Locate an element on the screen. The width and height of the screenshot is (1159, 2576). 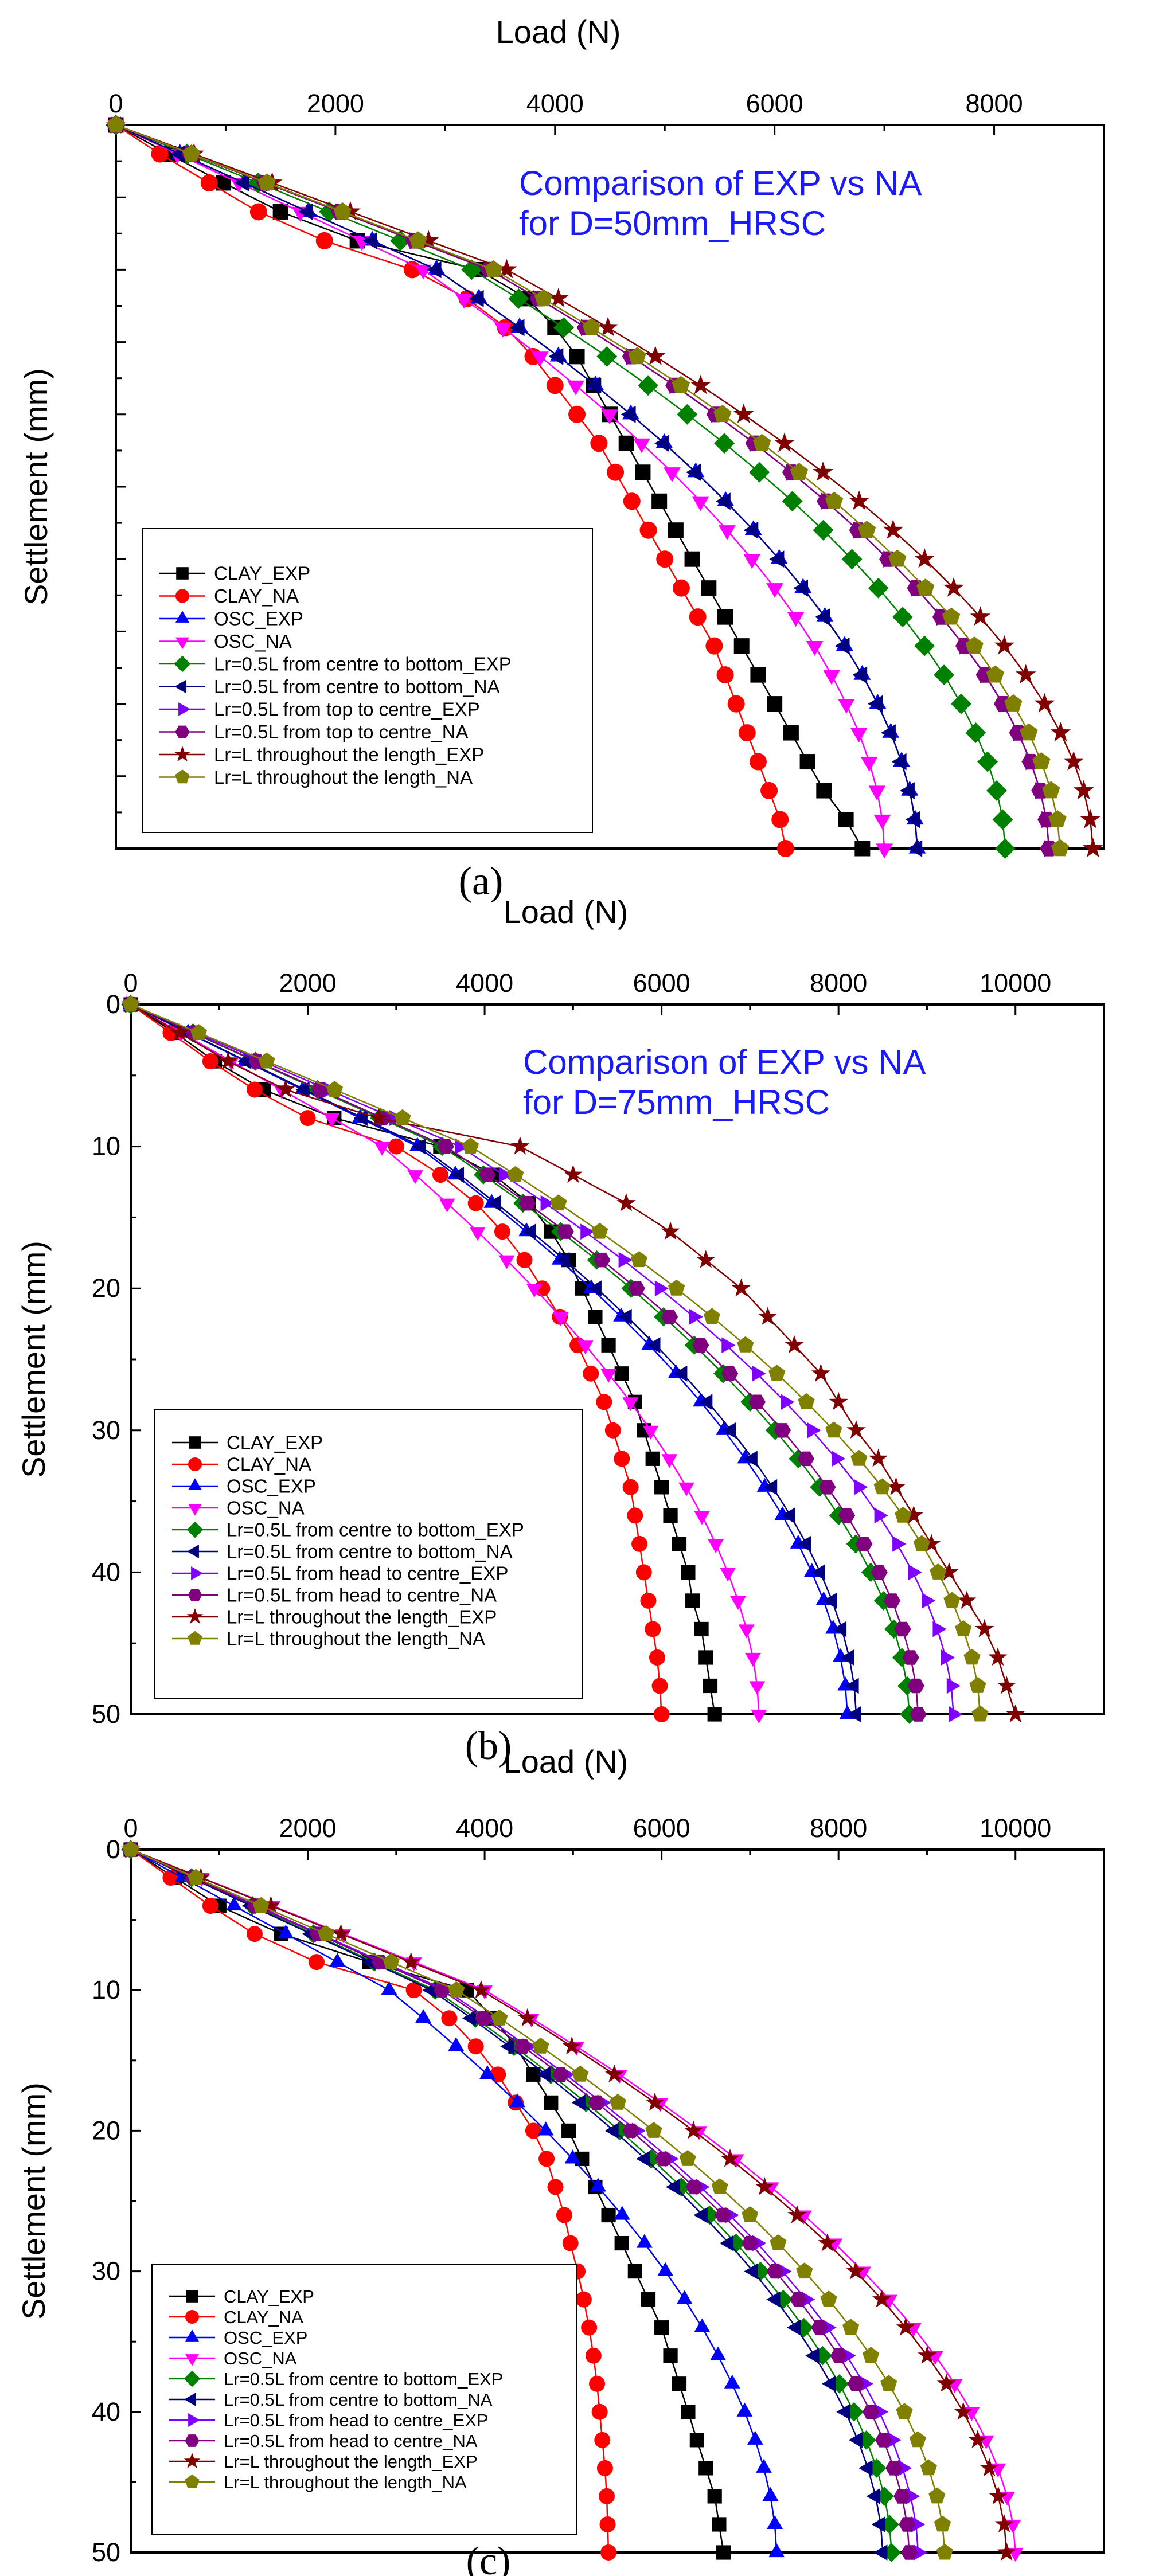
legend-entry: Lr=0.5L from head to centre_EXP is located at coordinates (368, 1573).